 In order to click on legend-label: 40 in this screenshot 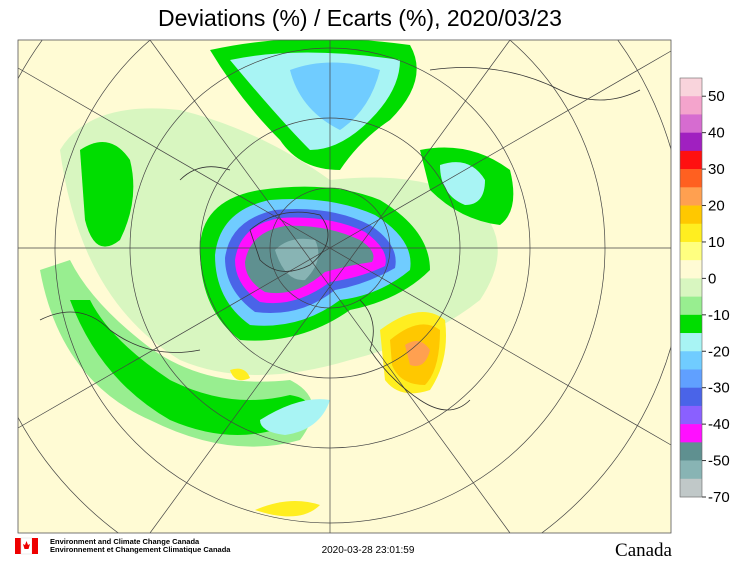, I will do `click(716, 133)`.